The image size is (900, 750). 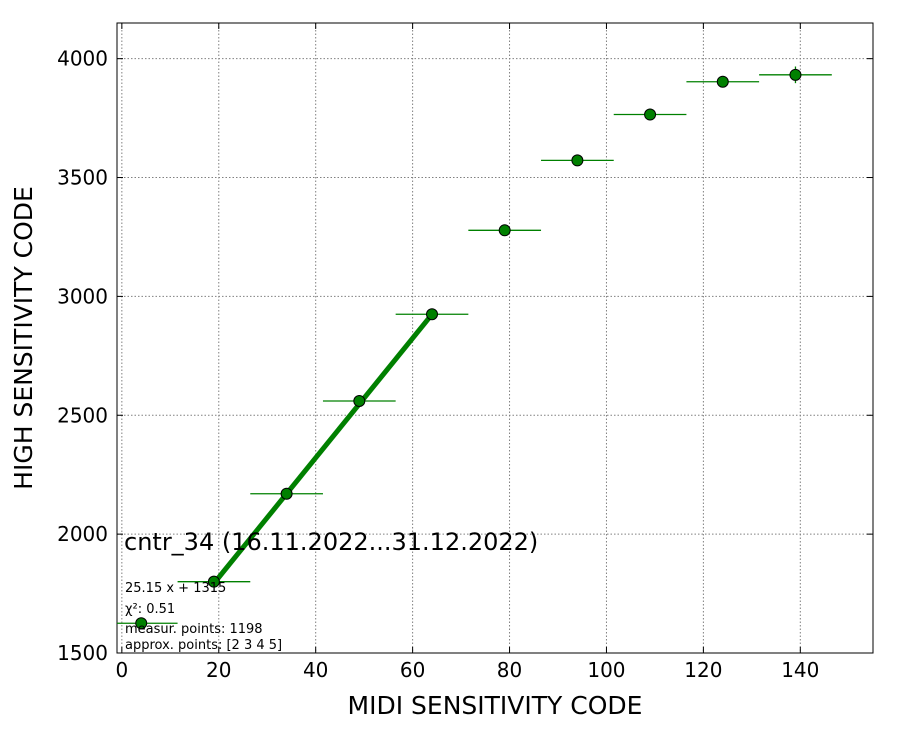 I want to click on y-tick-label: 3500, so click(x=82, y=178).